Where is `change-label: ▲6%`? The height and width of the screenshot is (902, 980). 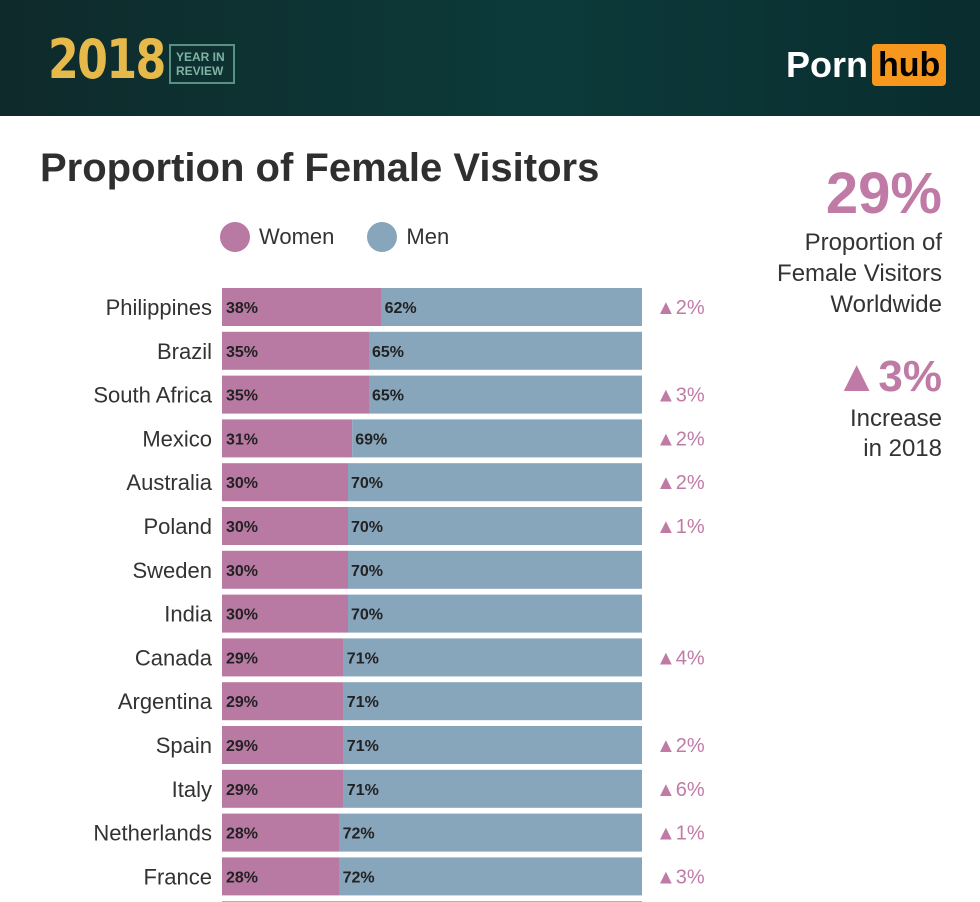 change-label: ▲6% is located at coordinates (680, 790).